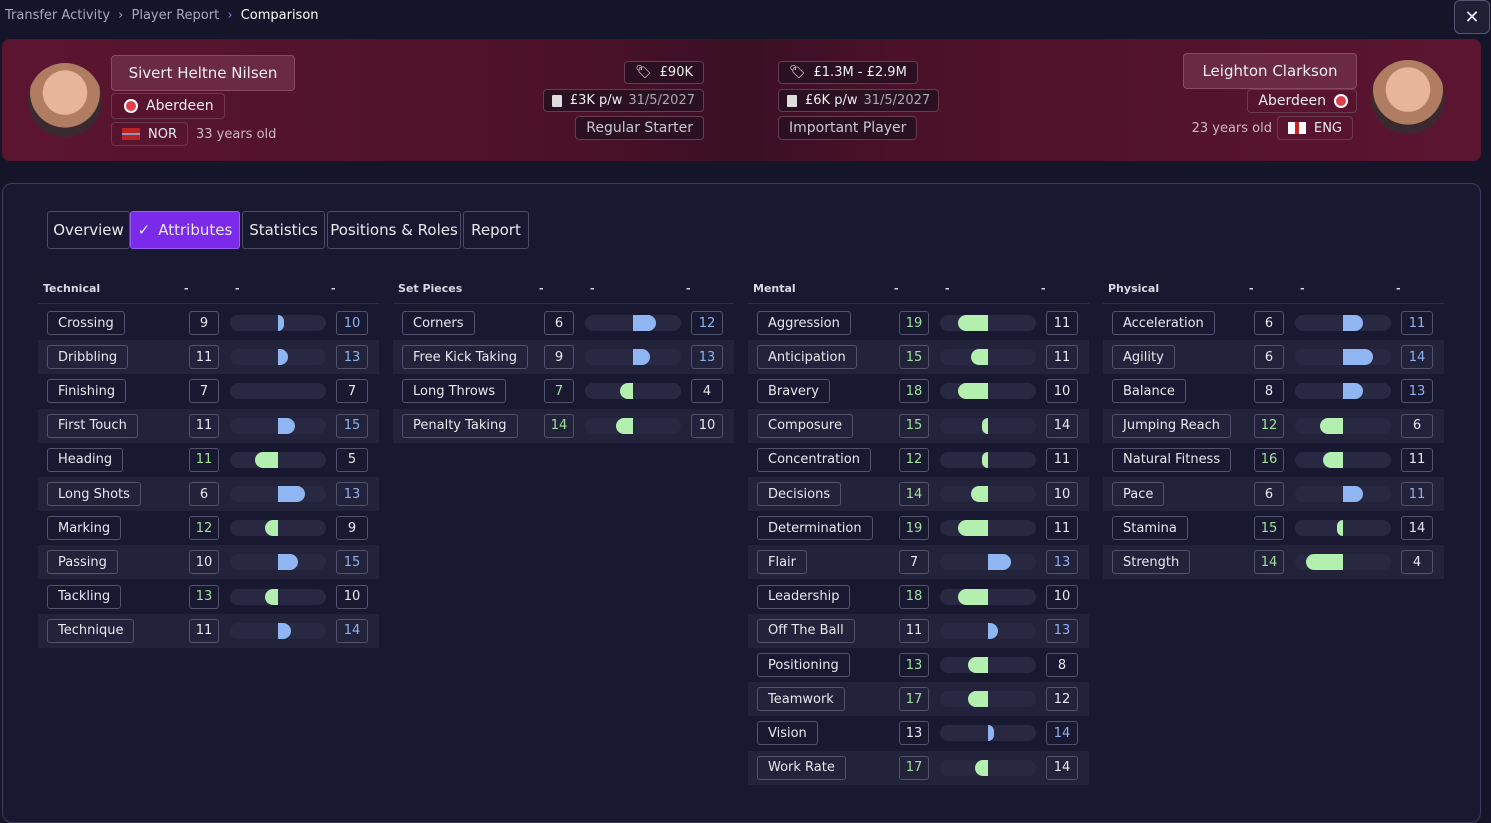 The image size is (1491, 823). I want to click on attribute-row: Teamwork 17 12, so click(918, 699).